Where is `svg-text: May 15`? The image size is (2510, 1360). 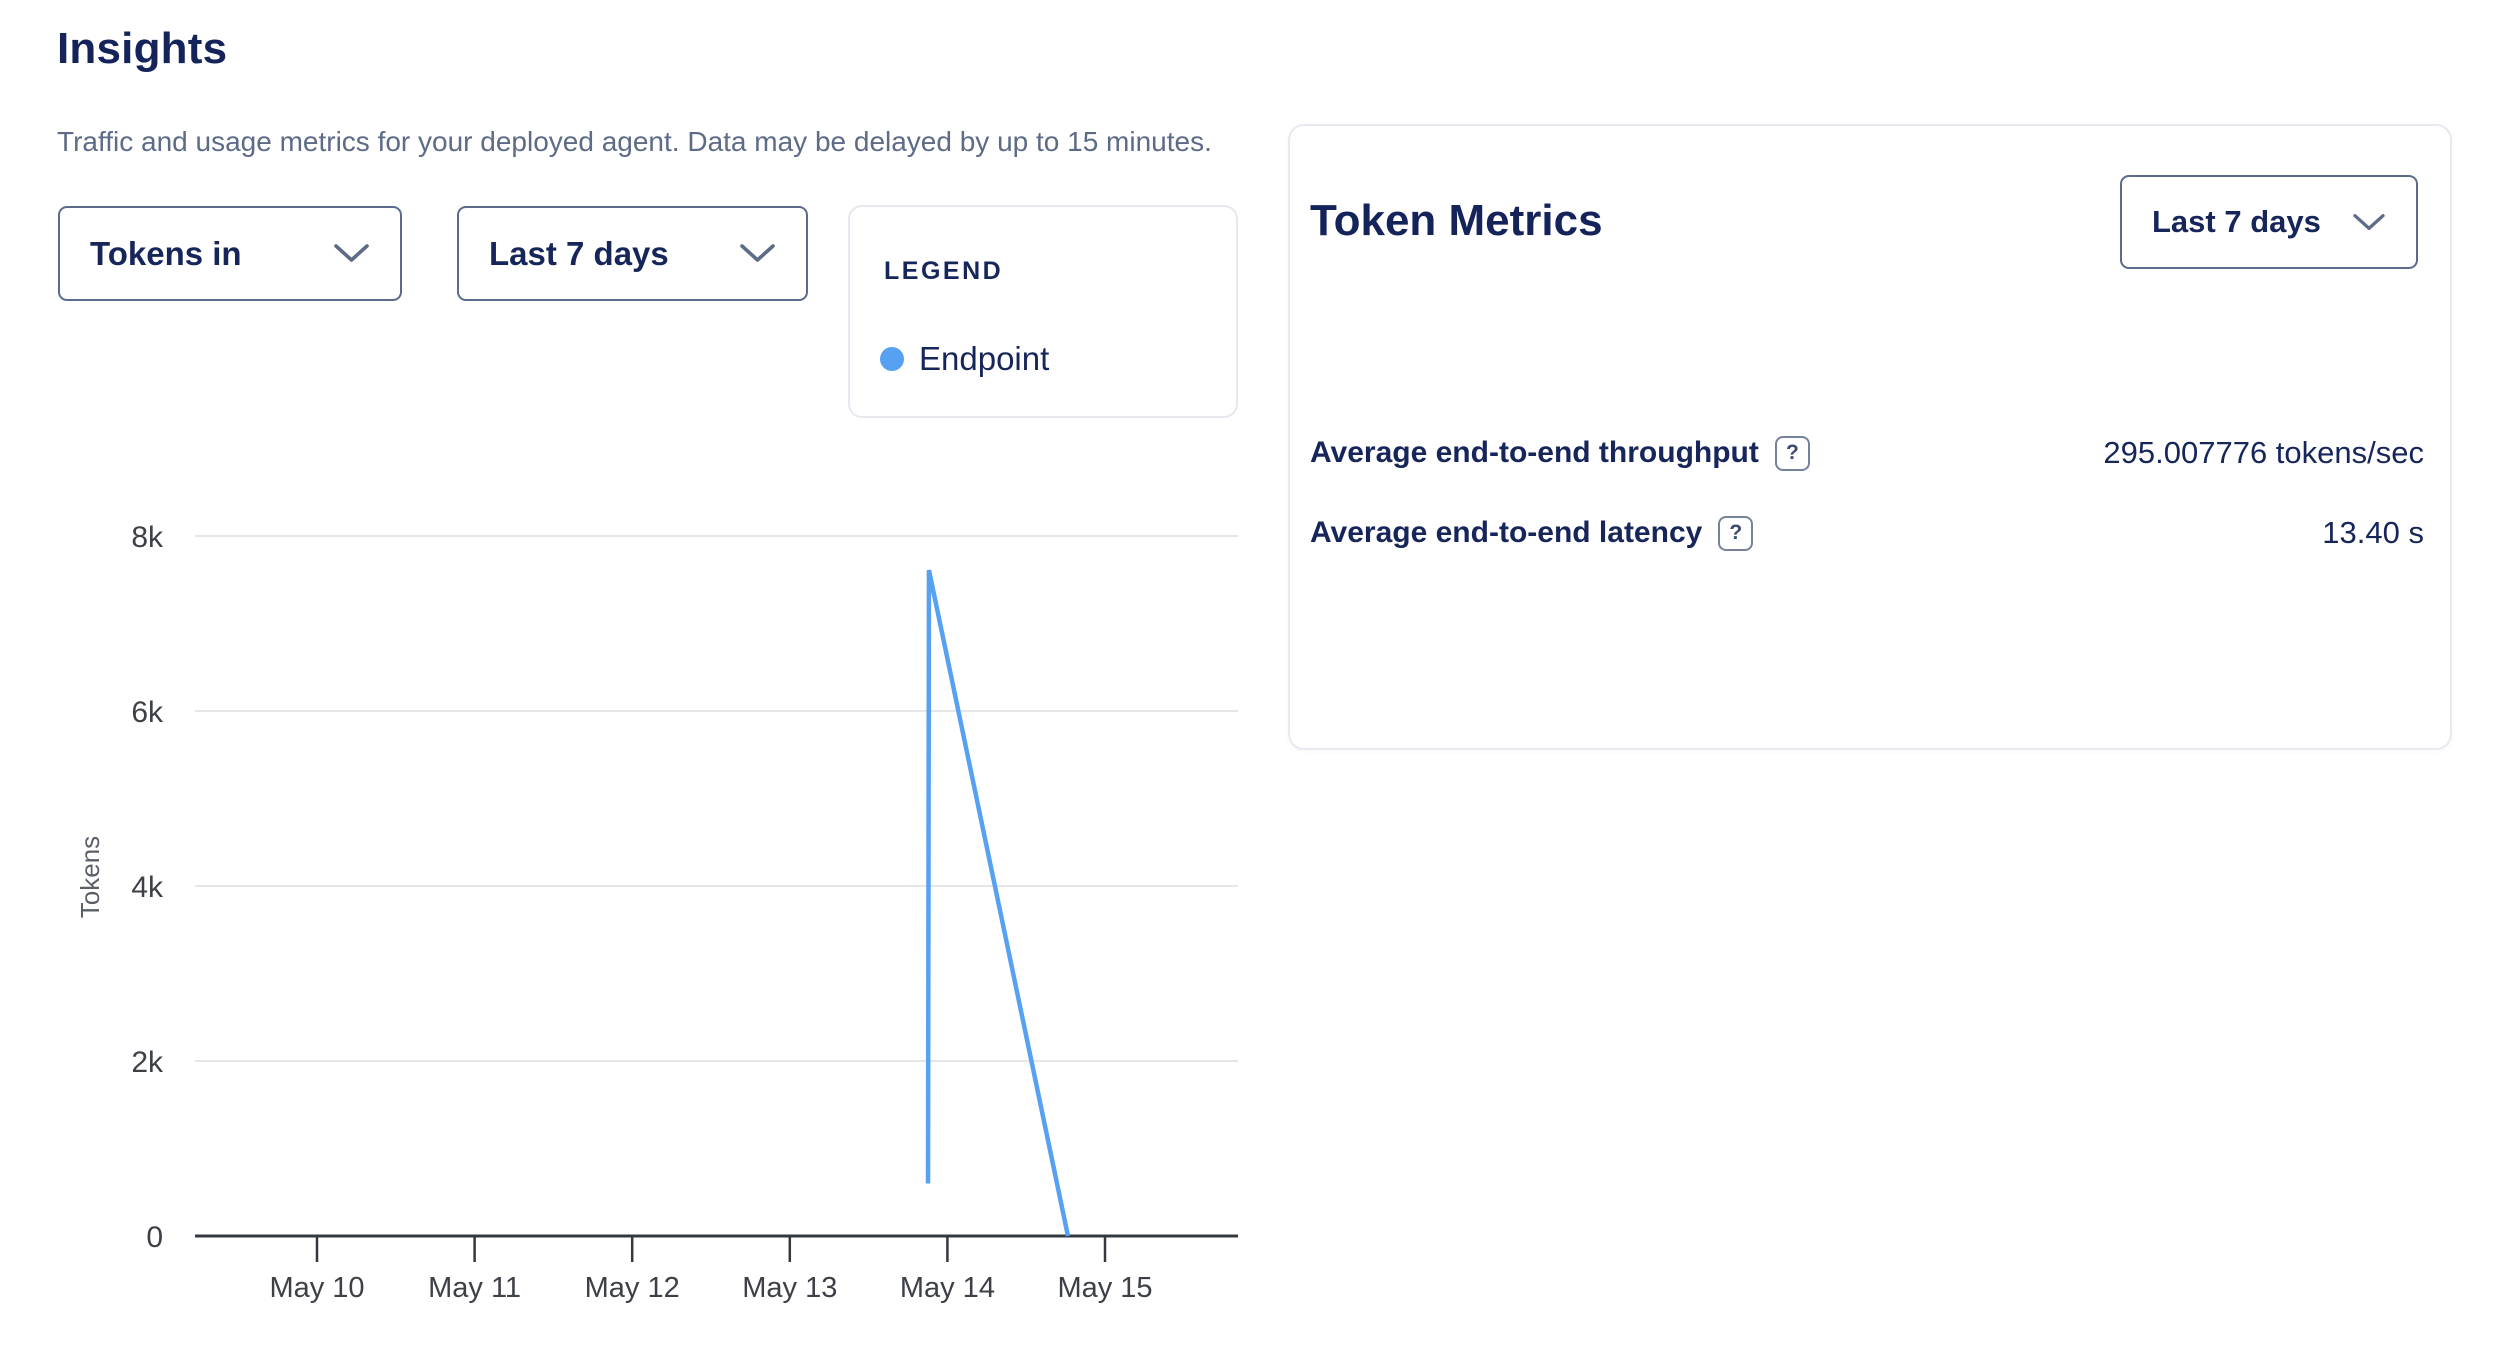 svg-text: May 15 is located at coordinates (1104, 1288).